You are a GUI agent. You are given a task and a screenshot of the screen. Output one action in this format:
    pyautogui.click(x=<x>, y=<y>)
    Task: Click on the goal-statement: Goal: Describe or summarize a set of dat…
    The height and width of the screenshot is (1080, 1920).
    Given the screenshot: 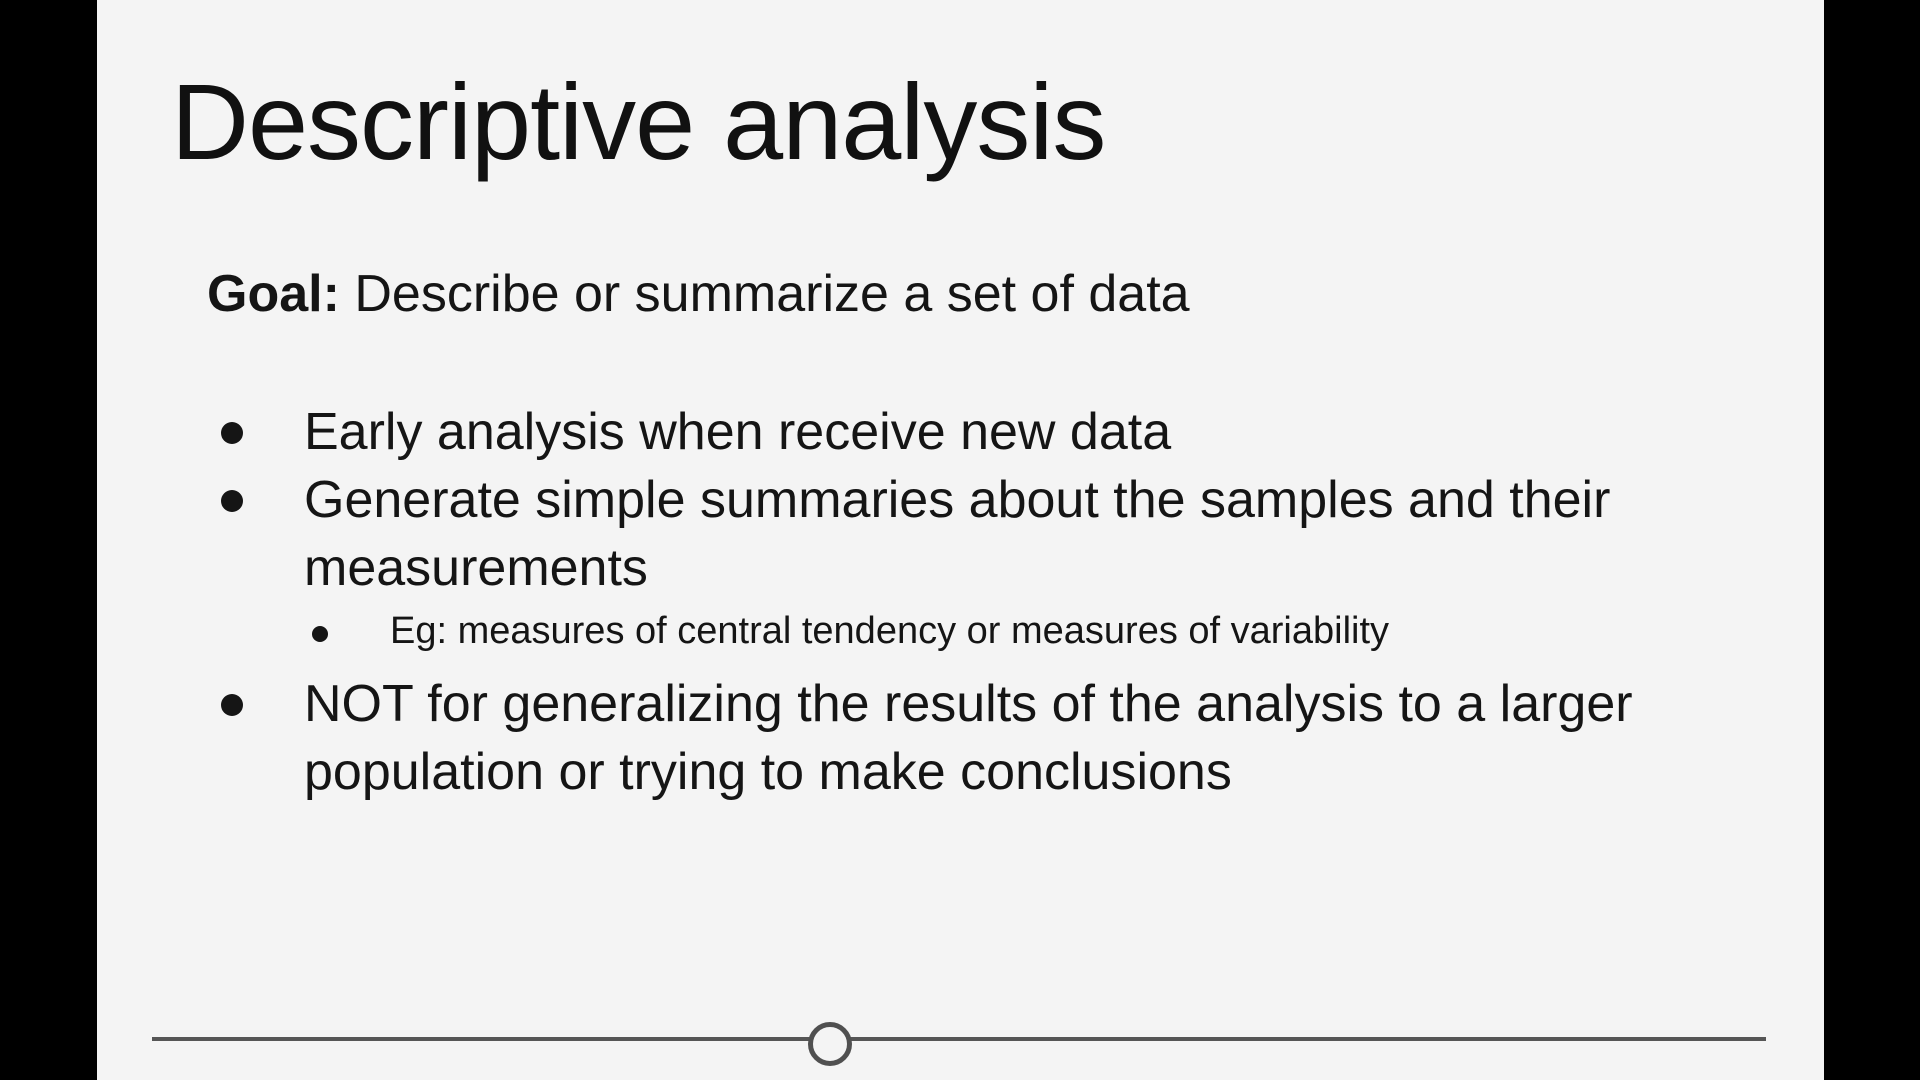 What is the action you would take?
    pyautogui.click(x=698, y=294)
    